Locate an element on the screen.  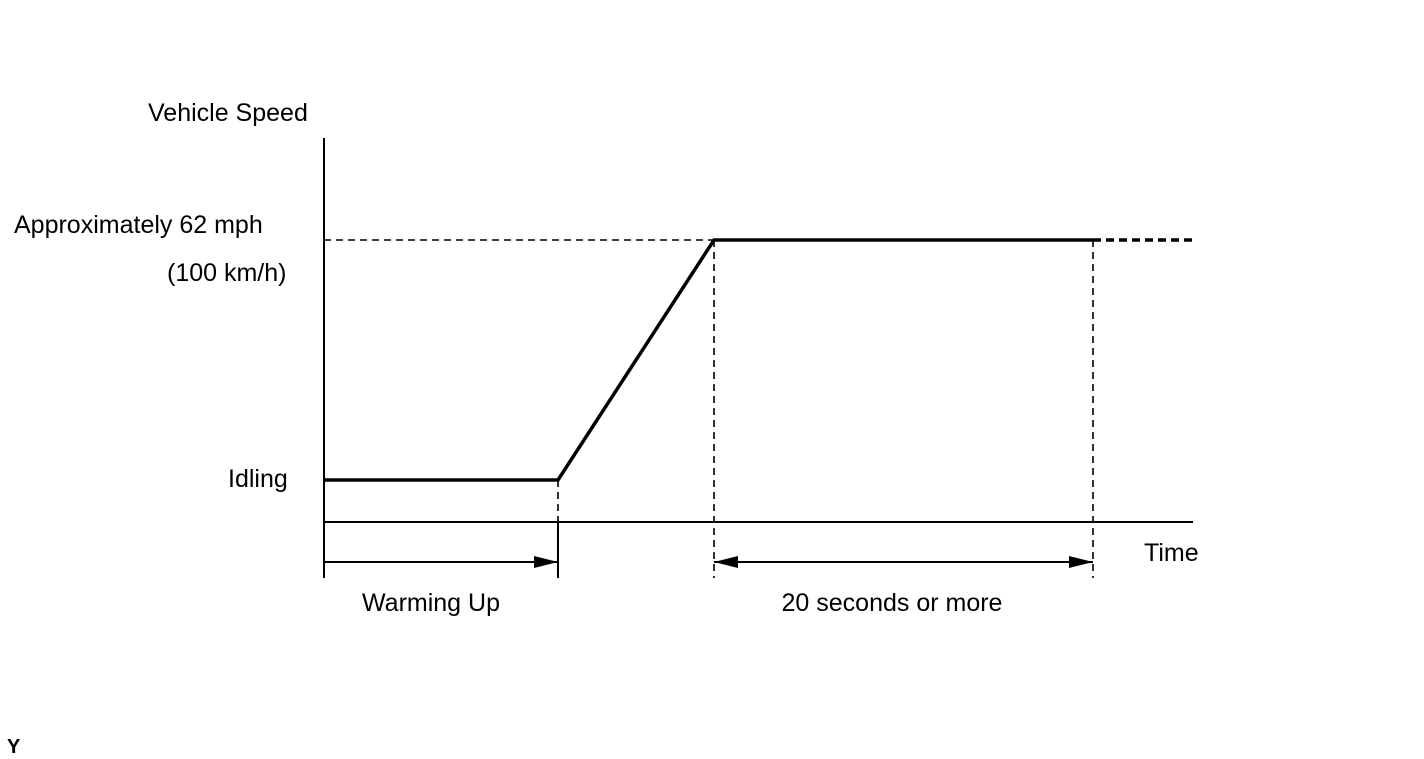
x-axis-label: Time is located at coordinates (1171, 553).